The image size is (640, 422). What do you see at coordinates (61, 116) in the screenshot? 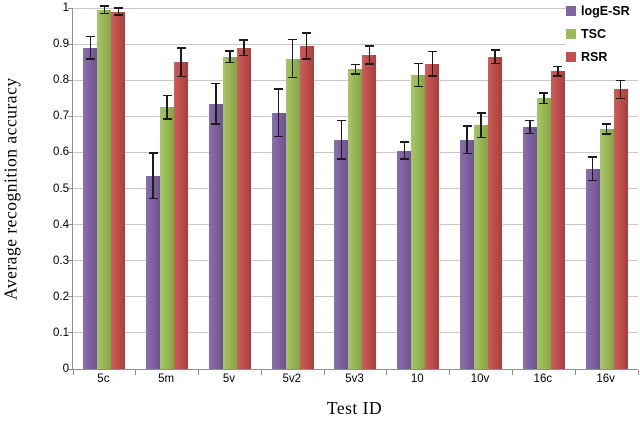
I see `y-tick-label: 0.7` at bounding box center [61, 116].